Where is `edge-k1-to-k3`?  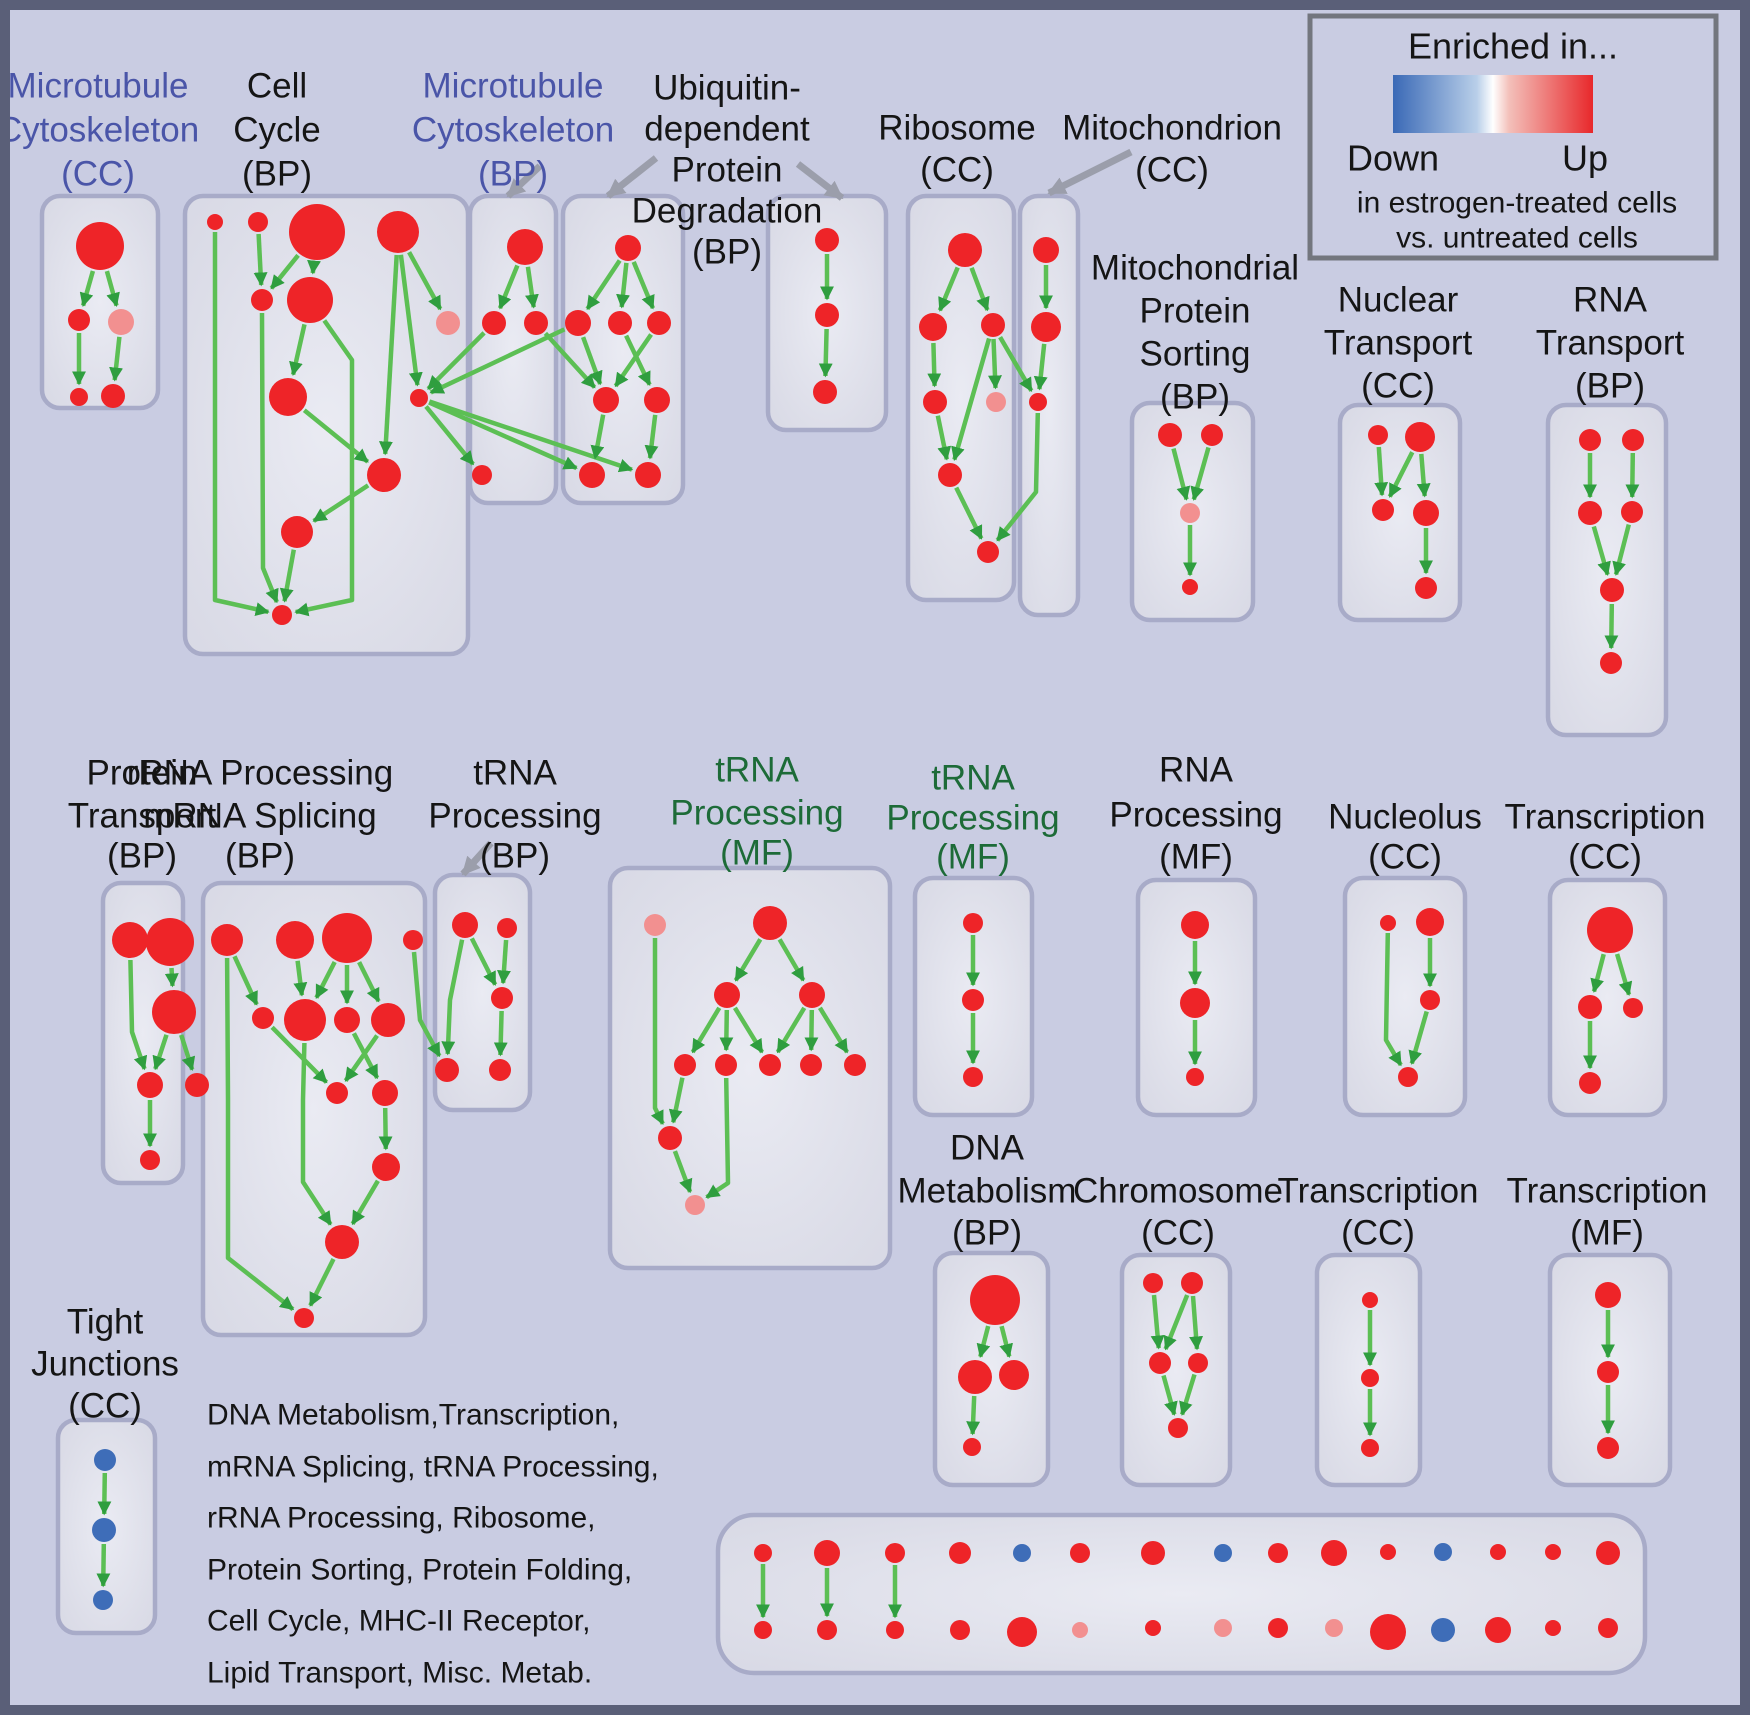
edge-k1-to-k3 is located at coordinates (1623, 974).